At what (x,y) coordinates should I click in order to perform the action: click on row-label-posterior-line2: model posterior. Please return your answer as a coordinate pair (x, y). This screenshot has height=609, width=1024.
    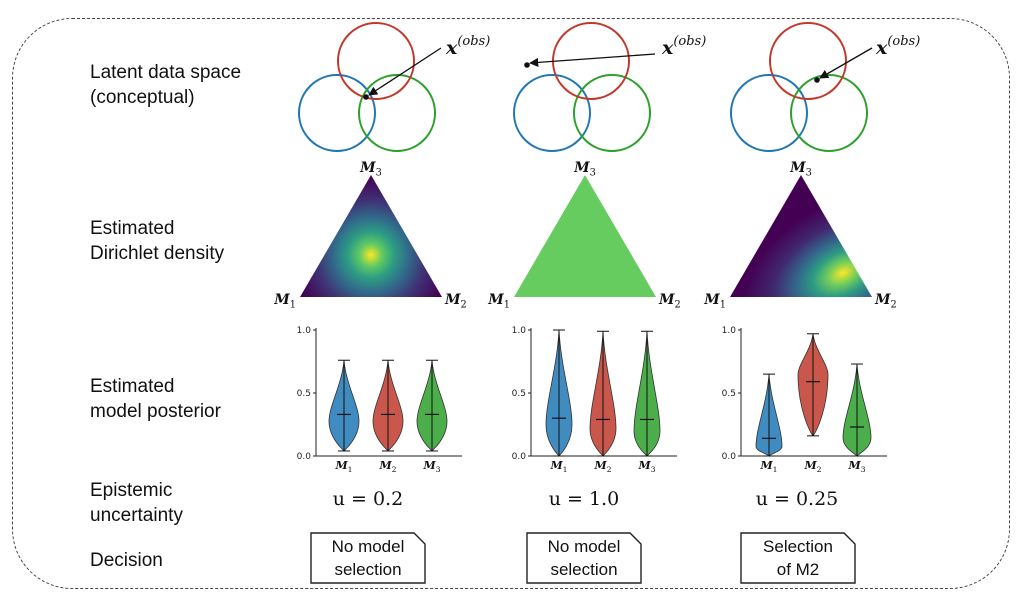
    Looking at the image, I should click on (155, 411).